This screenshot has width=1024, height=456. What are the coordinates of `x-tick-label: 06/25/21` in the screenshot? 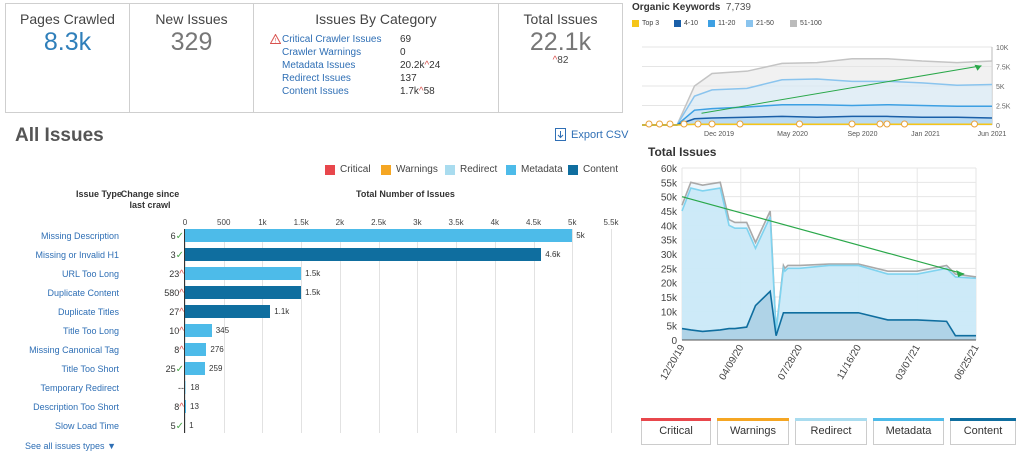 It's located at (967, 363).